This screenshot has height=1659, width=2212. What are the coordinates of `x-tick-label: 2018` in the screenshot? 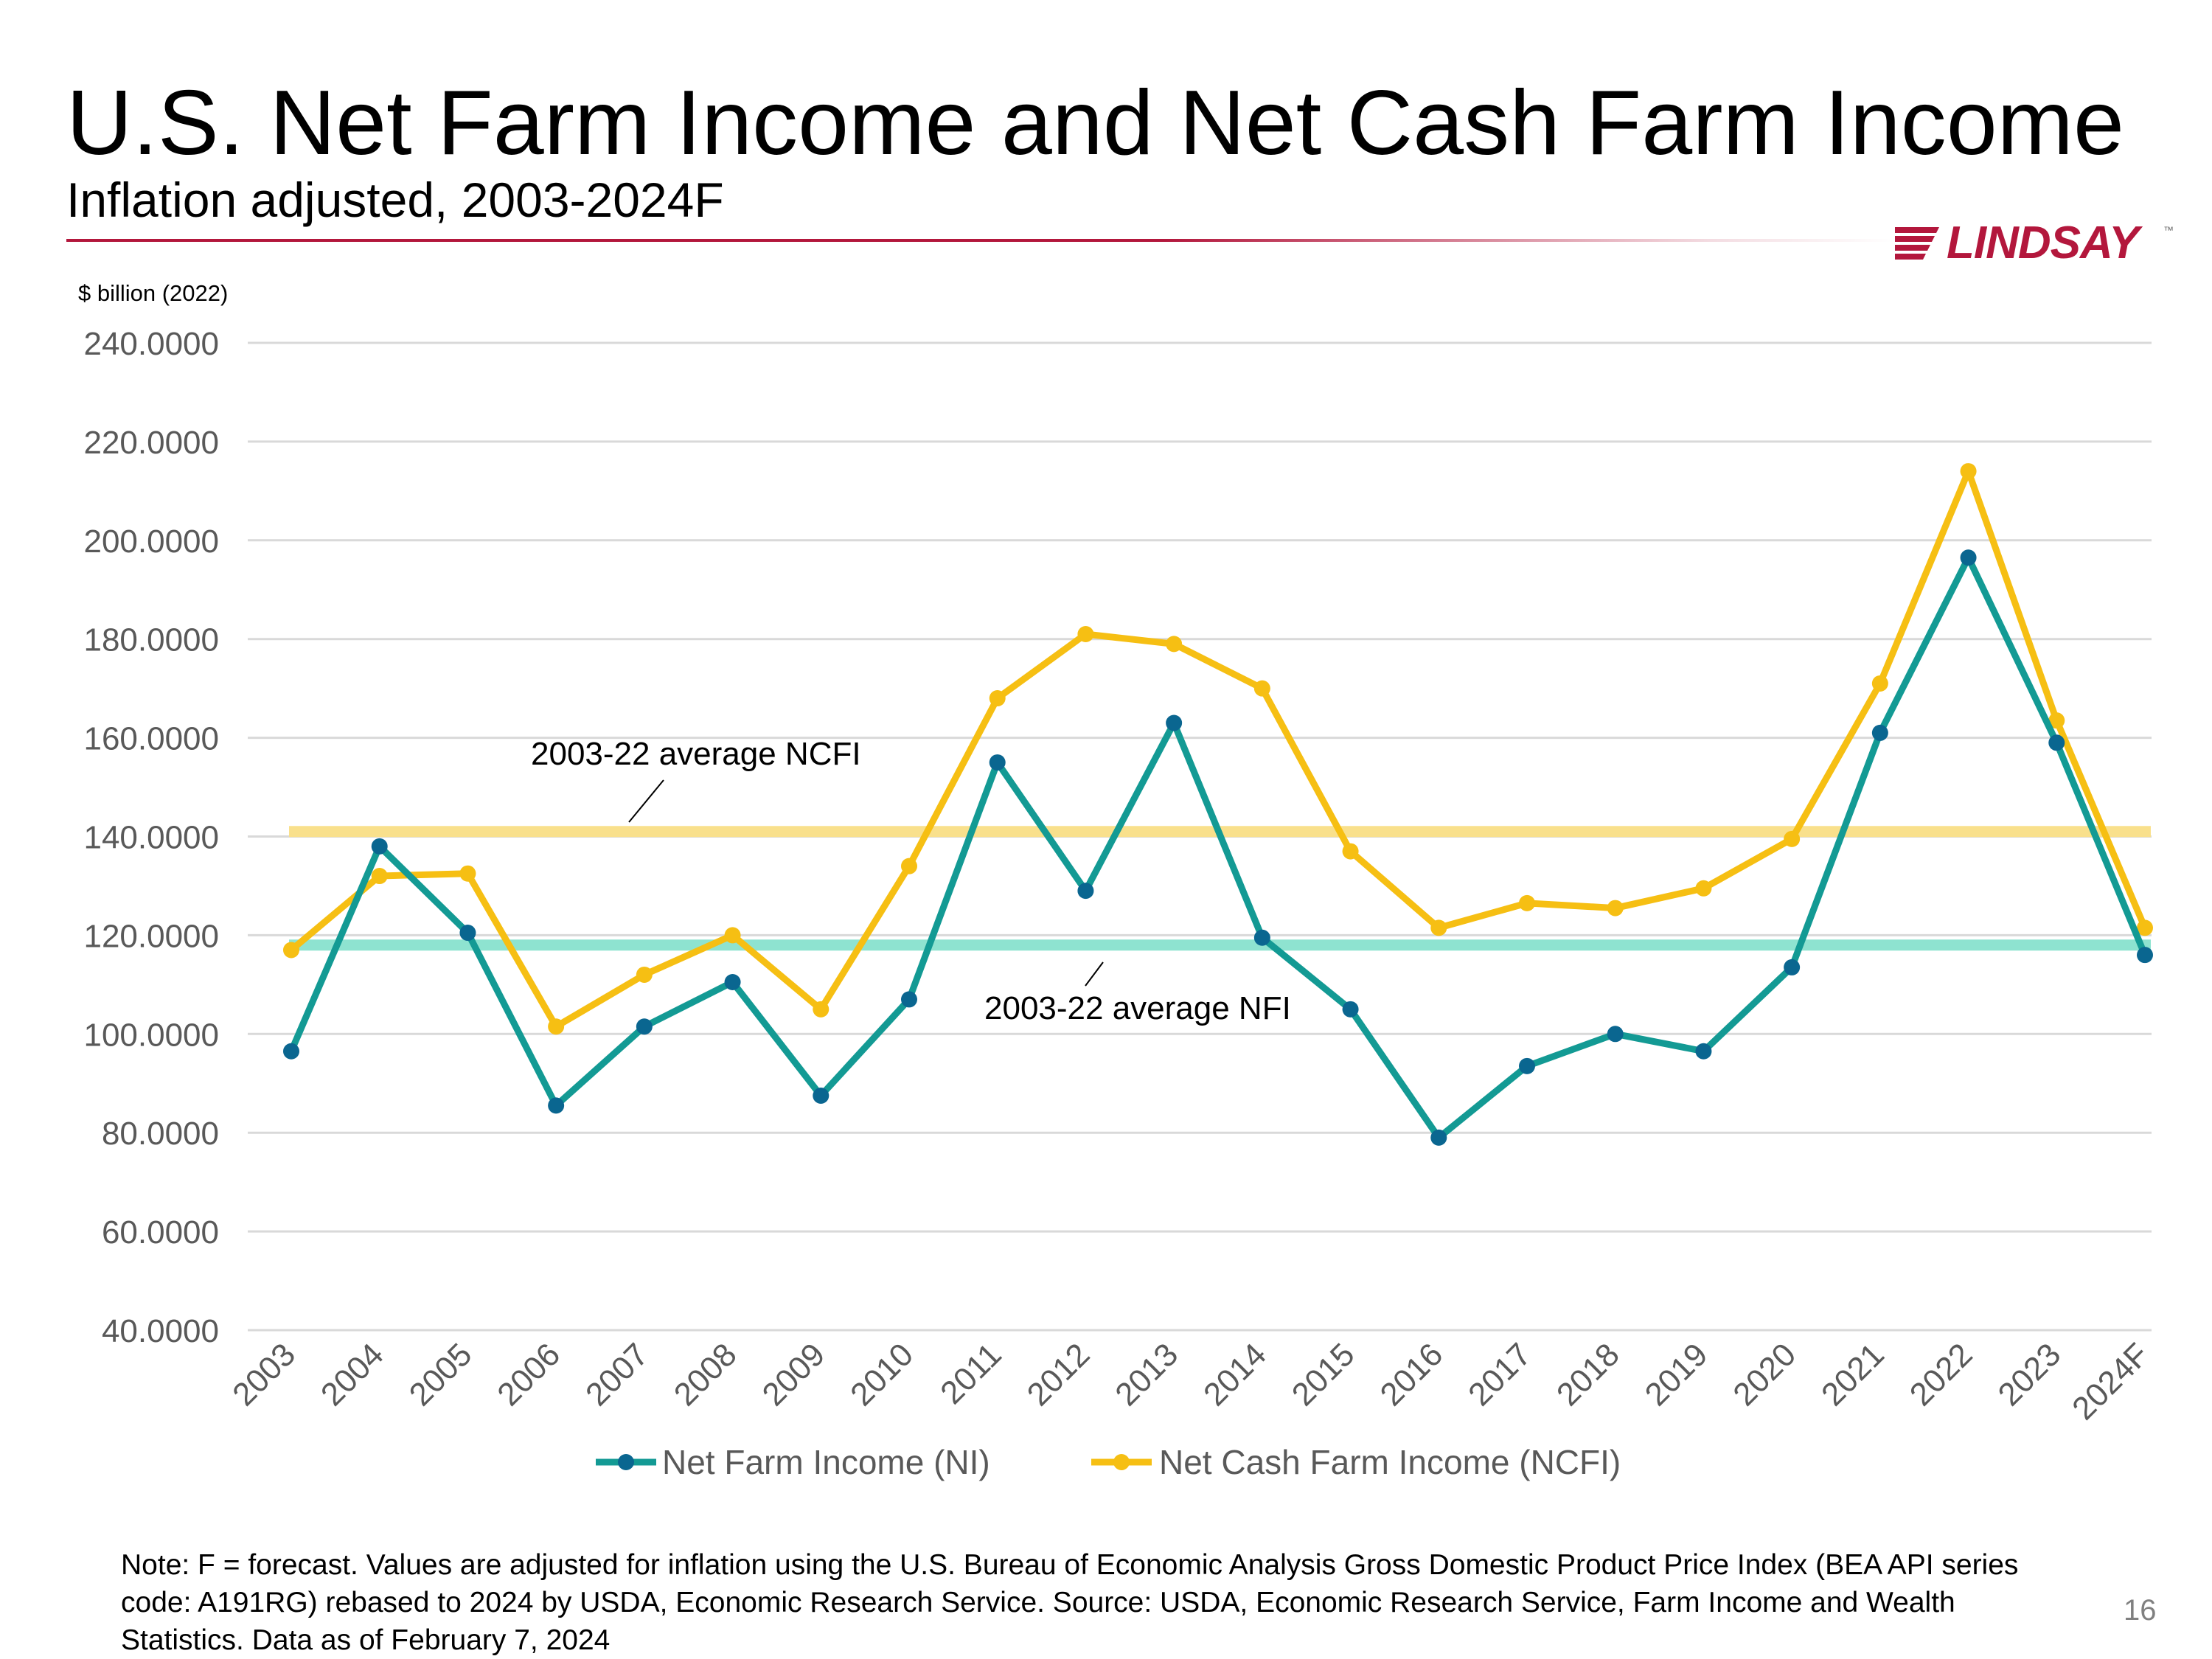 It's located at (1588, 1374).